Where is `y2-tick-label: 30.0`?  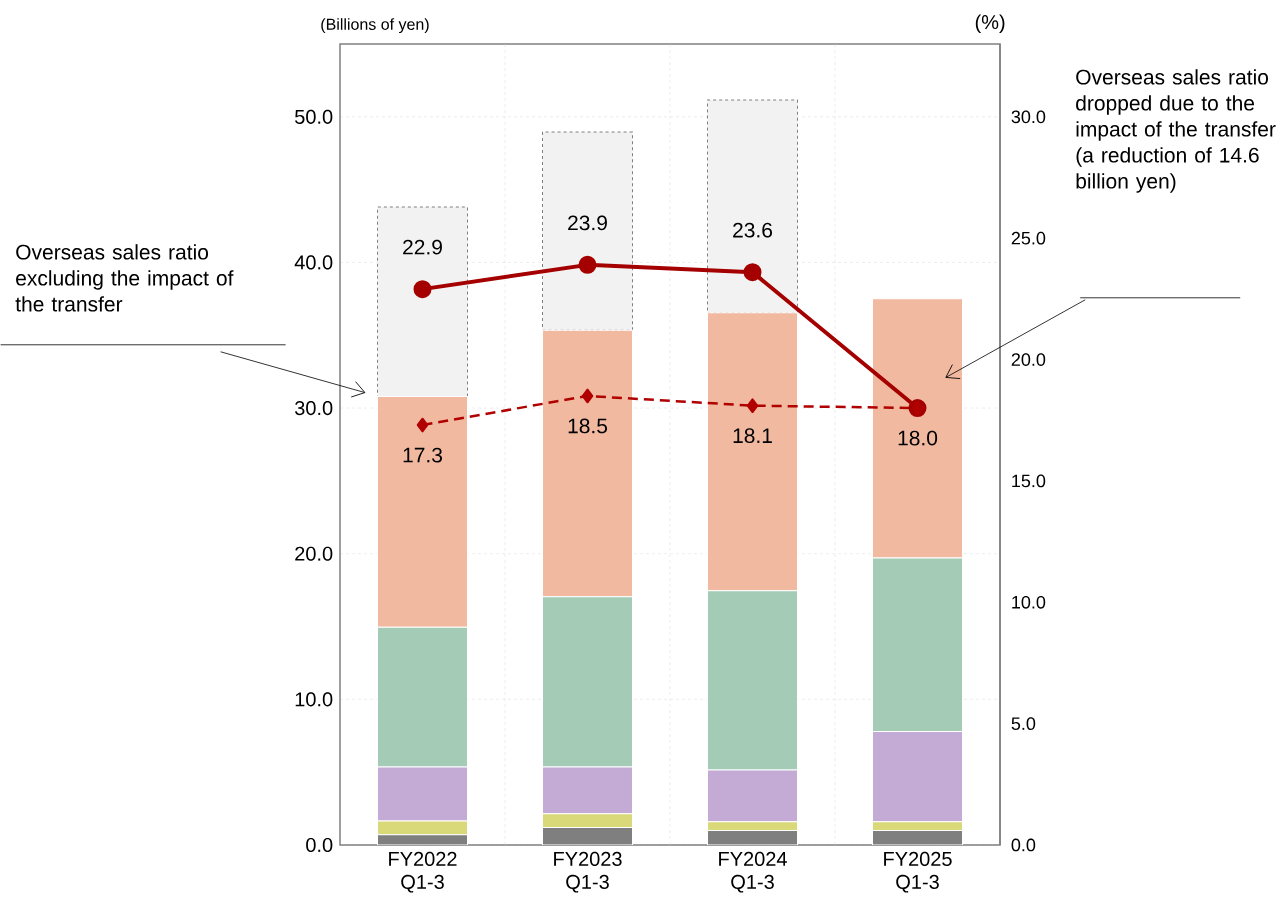 y2-tick-label: 30.0 is located at coordinates (1028, 117).